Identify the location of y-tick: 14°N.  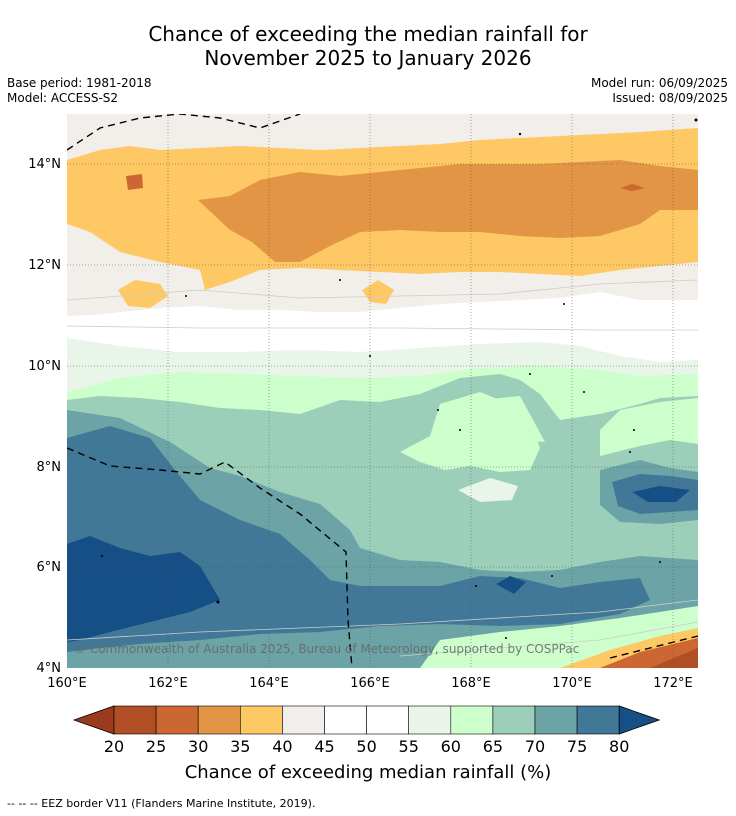
(44, 164).